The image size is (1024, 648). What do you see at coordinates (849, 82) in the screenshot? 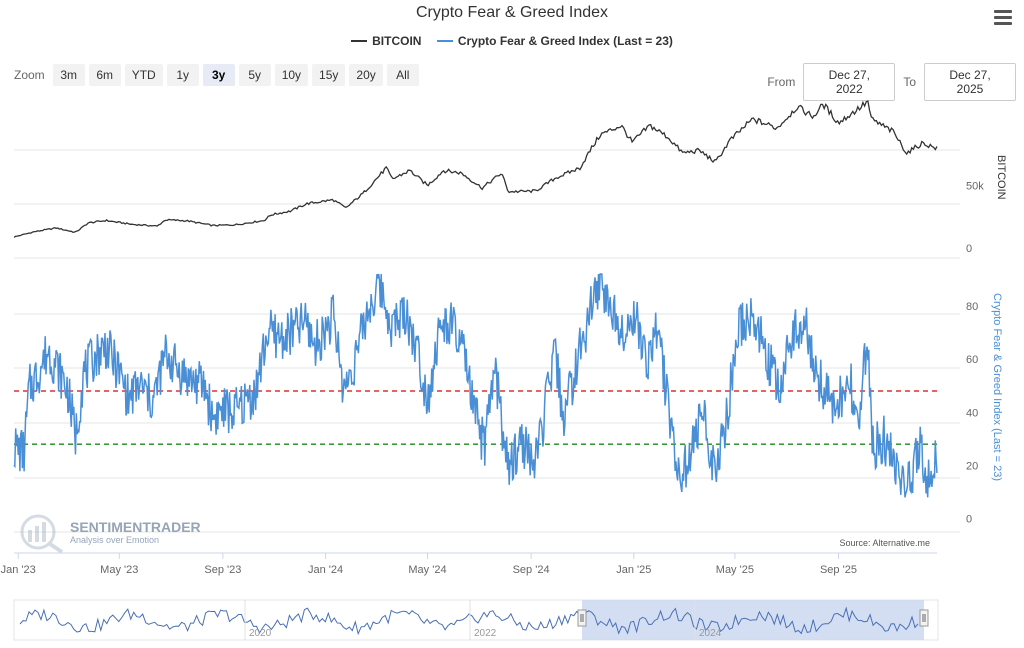
I see `from-date-input: Dec 27, 2022` at bounding box center [849, 82].